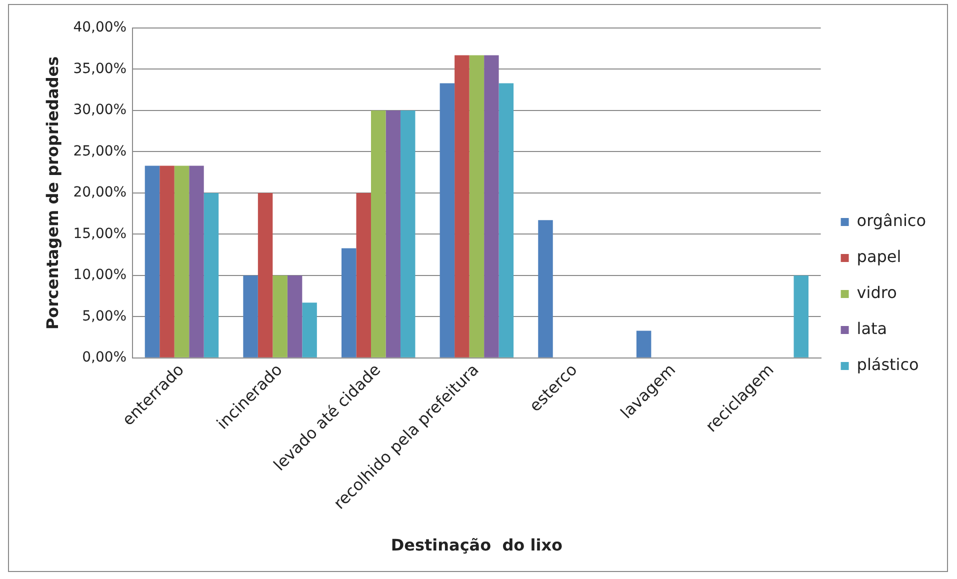 The width and height of the screenshot is (957, 579). Describe the element at coordinates (100, 151) in the screenshot. I see `y-tick-label: 25,00%` at that location.